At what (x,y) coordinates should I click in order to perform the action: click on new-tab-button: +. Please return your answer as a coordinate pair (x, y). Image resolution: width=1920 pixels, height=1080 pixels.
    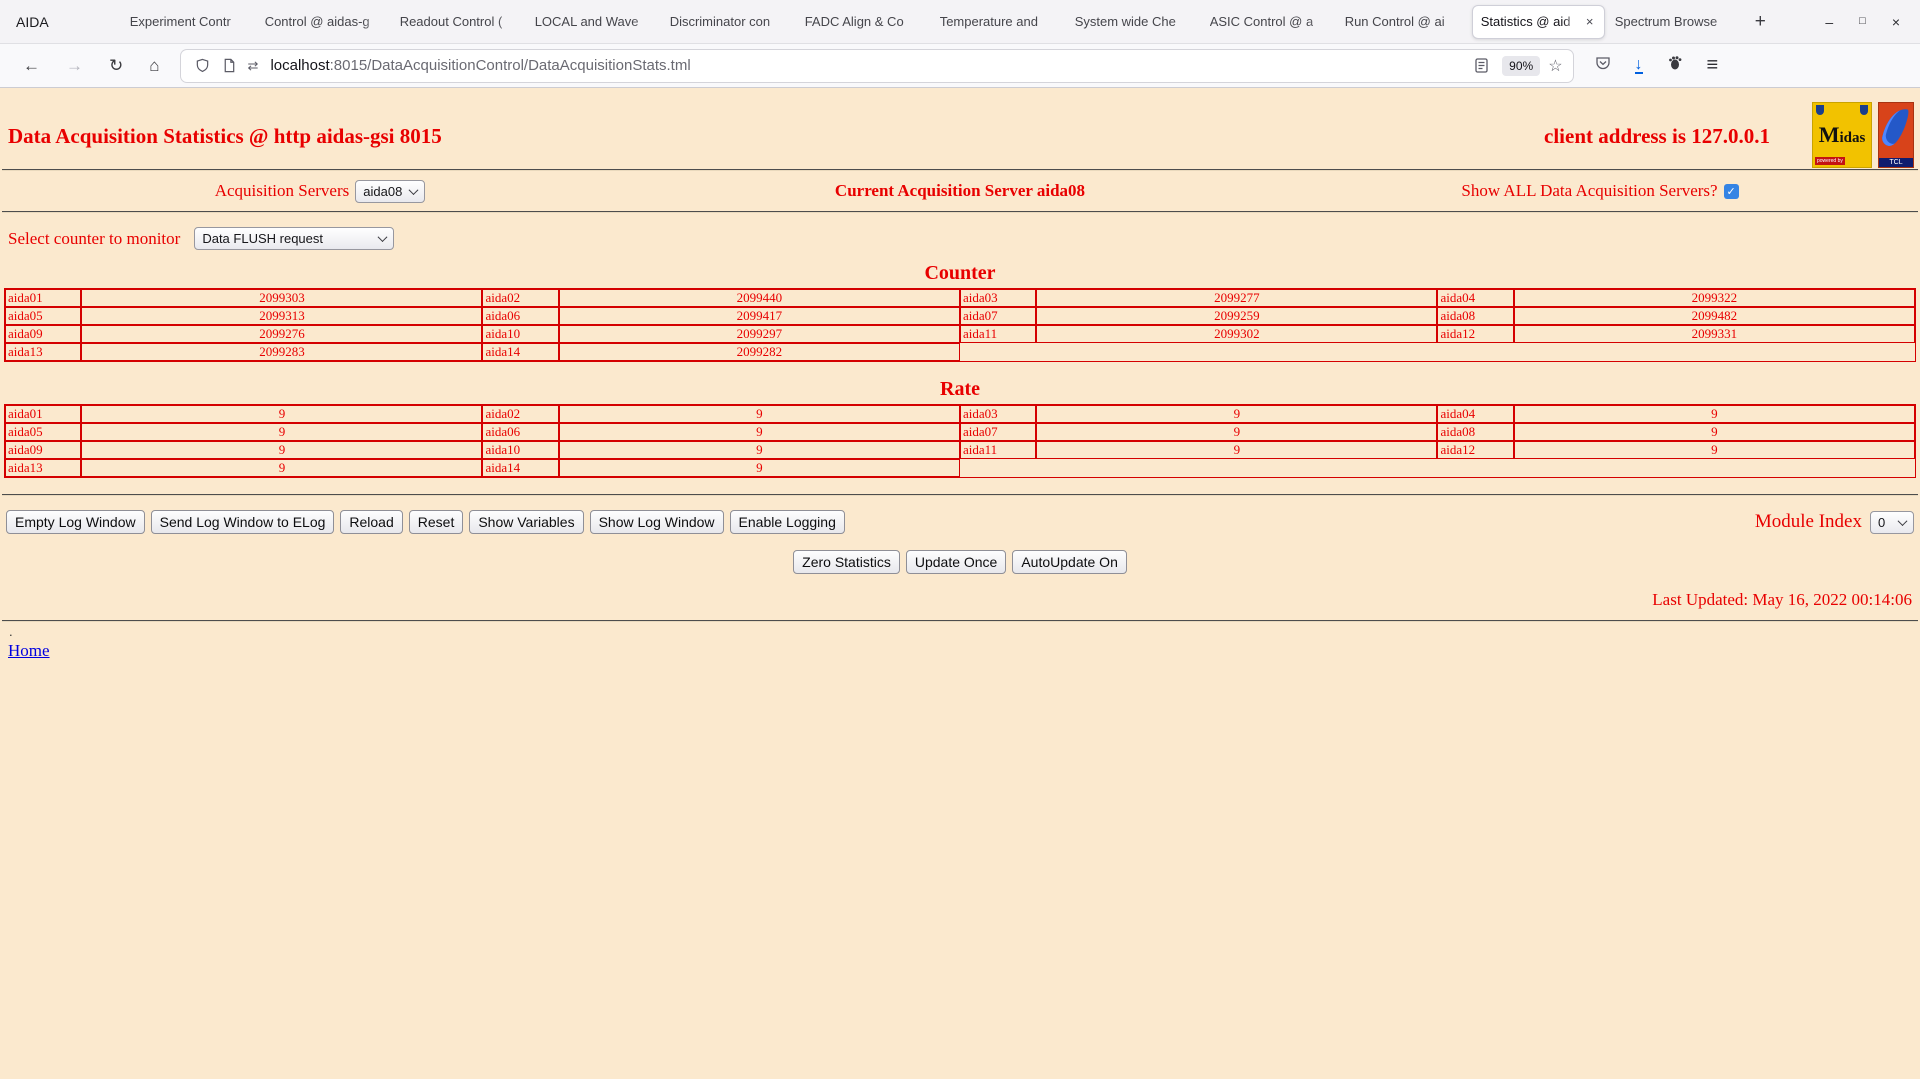
    Looking at the image, I should click on (1760, 21).